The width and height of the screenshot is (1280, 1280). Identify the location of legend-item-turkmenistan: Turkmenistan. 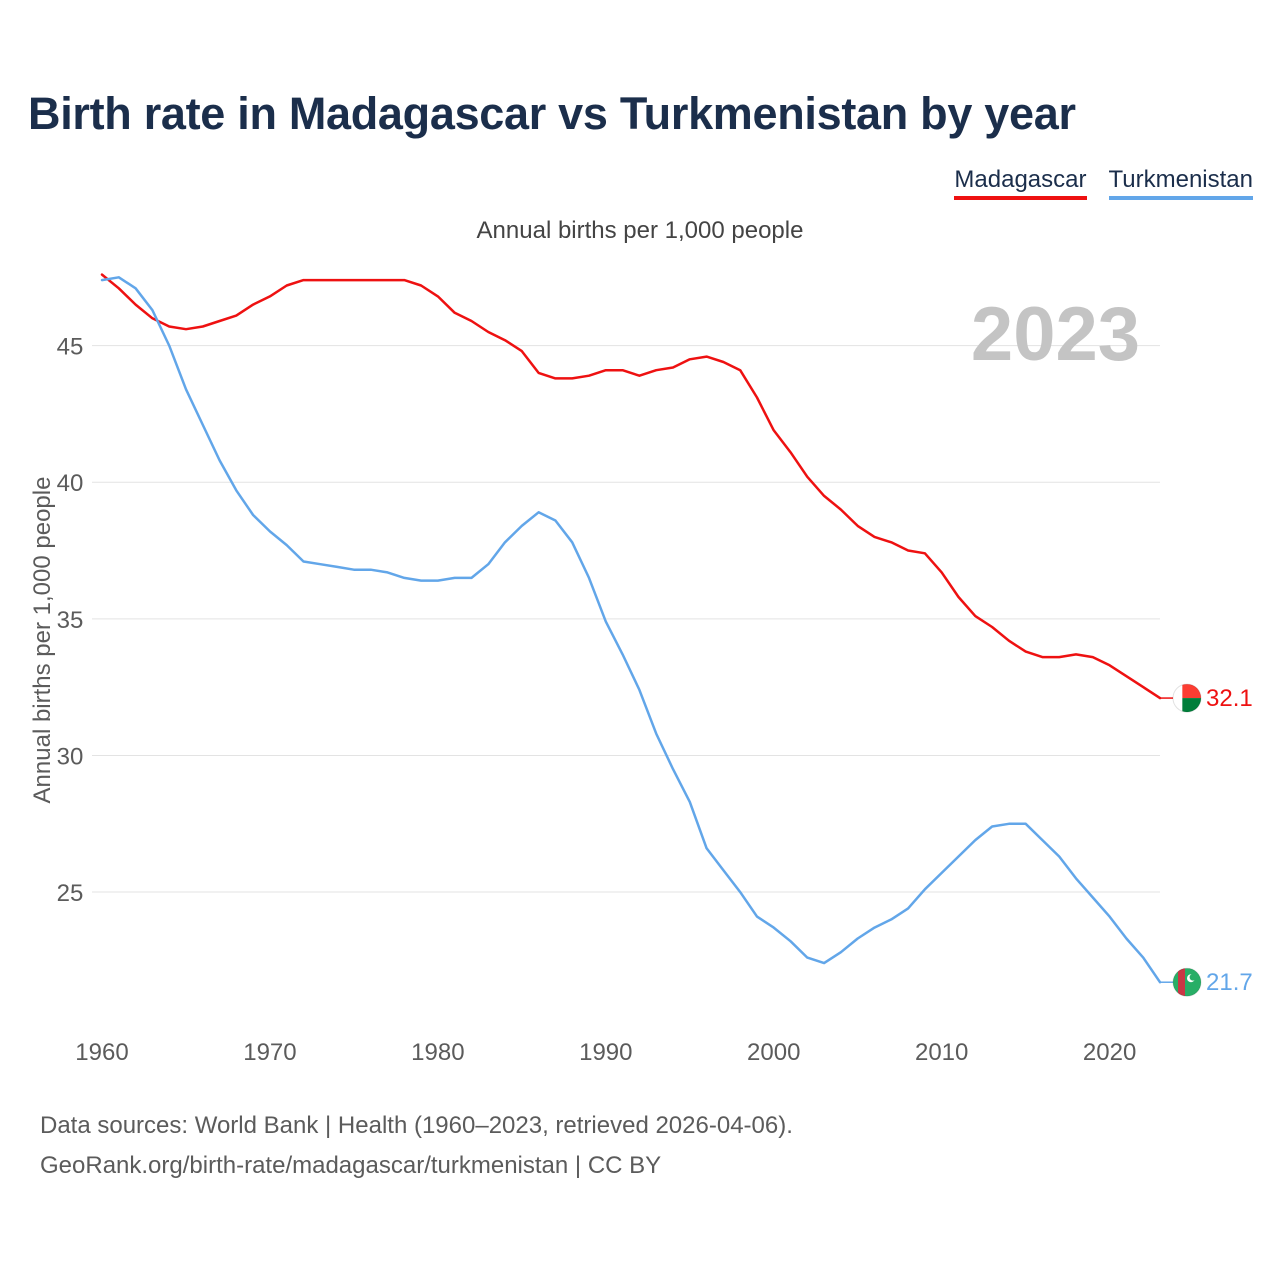
(1180, 183).